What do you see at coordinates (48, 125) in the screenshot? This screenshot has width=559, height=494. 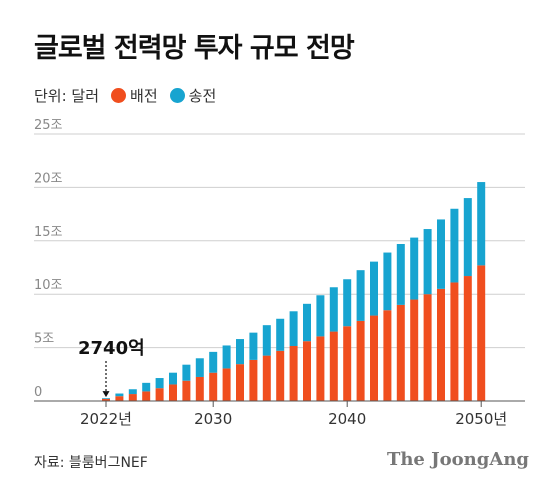 I see `y-tick-label: 25조` at bounding box center [48, 125].